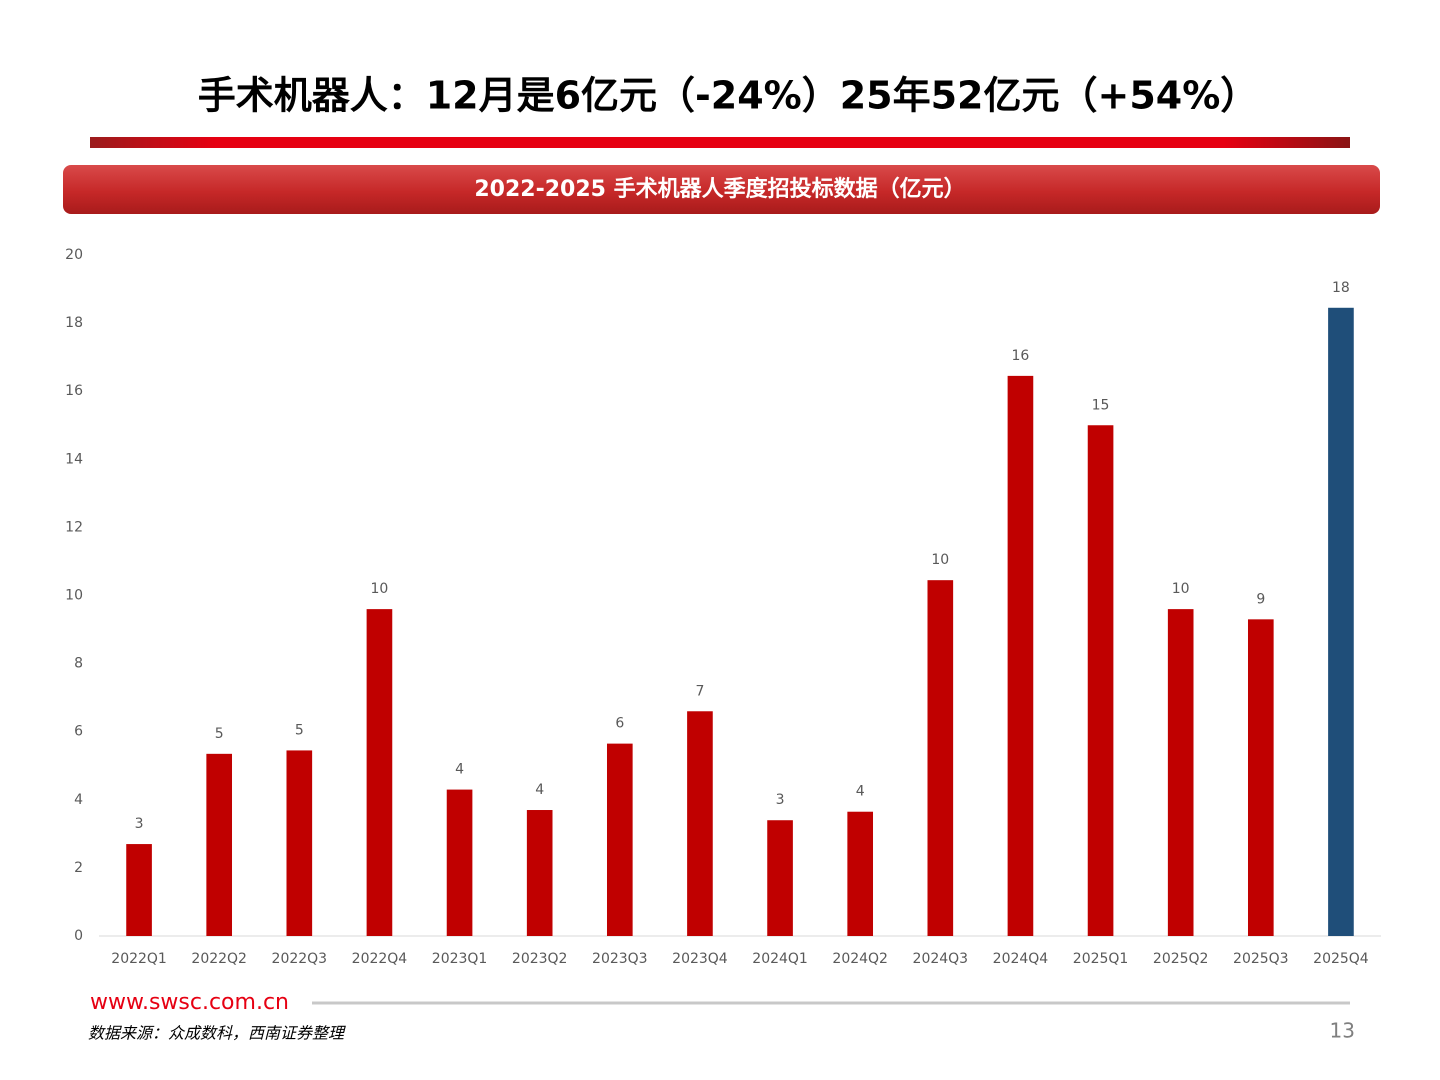  What do you see at coordinates (1341, 959) in the screenshot?
I see `x-tick-label: 2025Q4` at bounding box center [1341, 959].